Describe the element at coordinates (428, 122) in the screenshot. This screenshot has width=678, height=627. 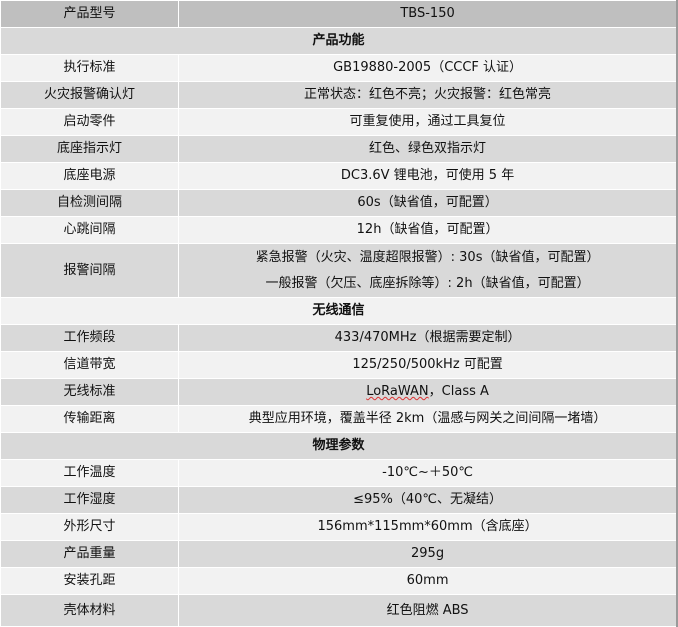
I see `spec-value: 可重复使用，通过工具复位` at that location.